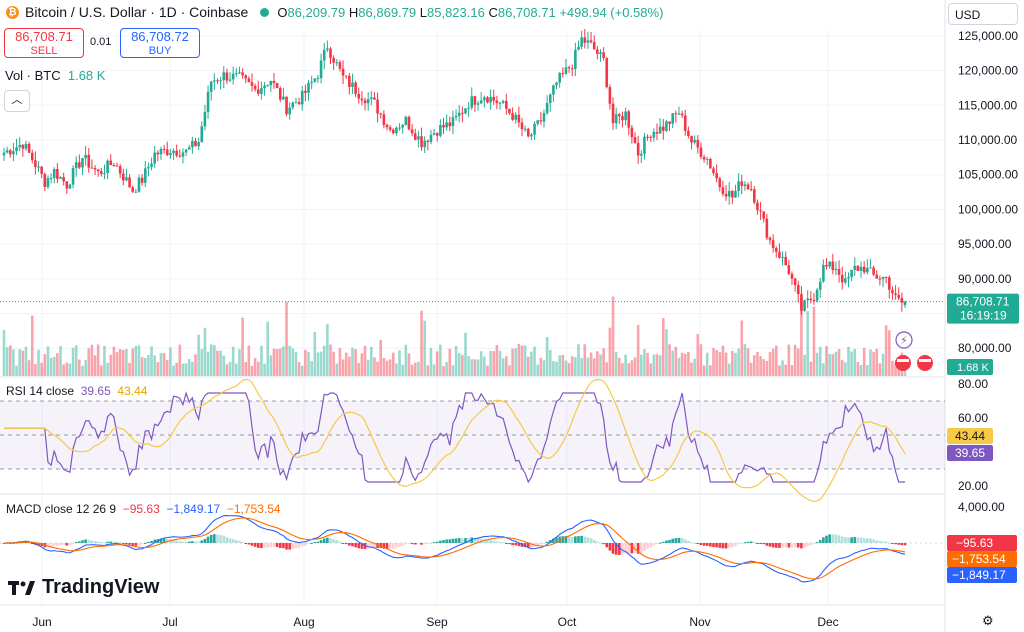 This screenshot has height=632, width=1024. What do you see at coordinates (925, 363) in the screenshot?
I see `us-flag-icon` at bounding box center [925, 363].